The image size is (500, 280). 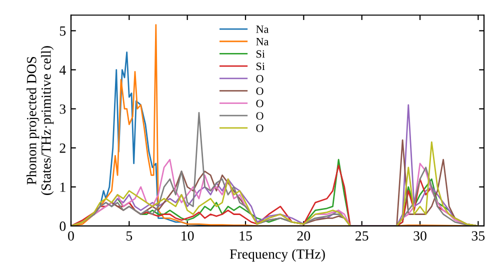 What do you see at coordinates (420, 236) in the screenshot?
I see `x-tick-label: 30` at bounding box center [420, 236].